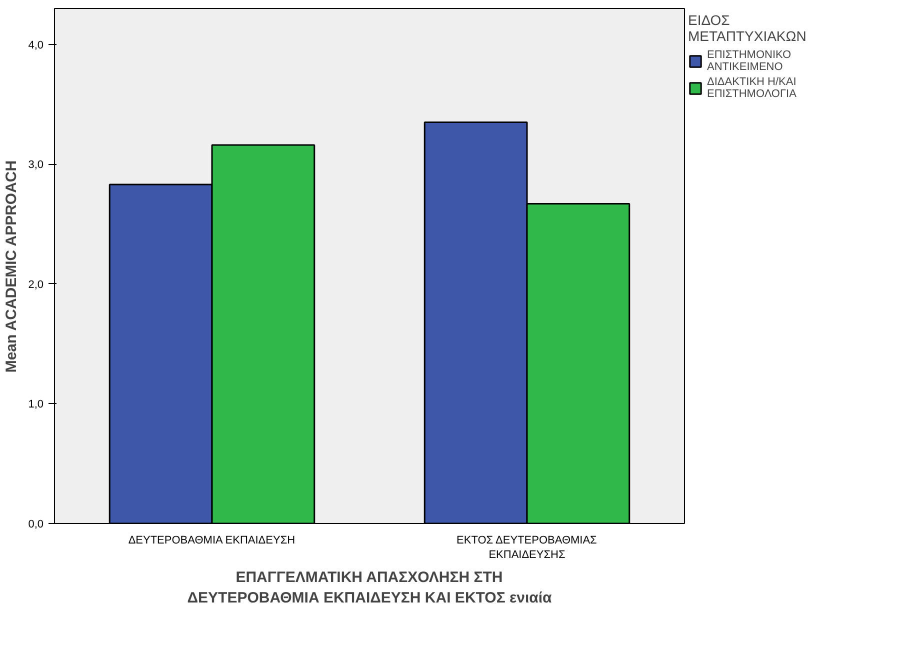 This screenshot has width=906, height=671. Describe the element at coordinates (751, 88) in the screenshot. I see `legend-label: ΔΙΔΑΚΤΙΚΗ Η/ΚΑΙ ΕΠΙΣΤΗΜΟΛΟΓΙΑ` at that location.